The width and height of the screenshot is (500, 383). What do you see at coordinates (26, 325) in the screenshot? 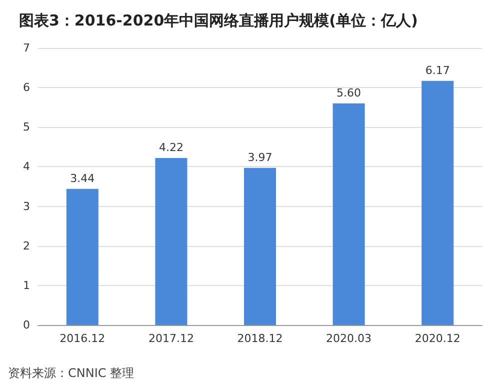
I see `y-tick-label: 0` at bounding box center [26, 325].